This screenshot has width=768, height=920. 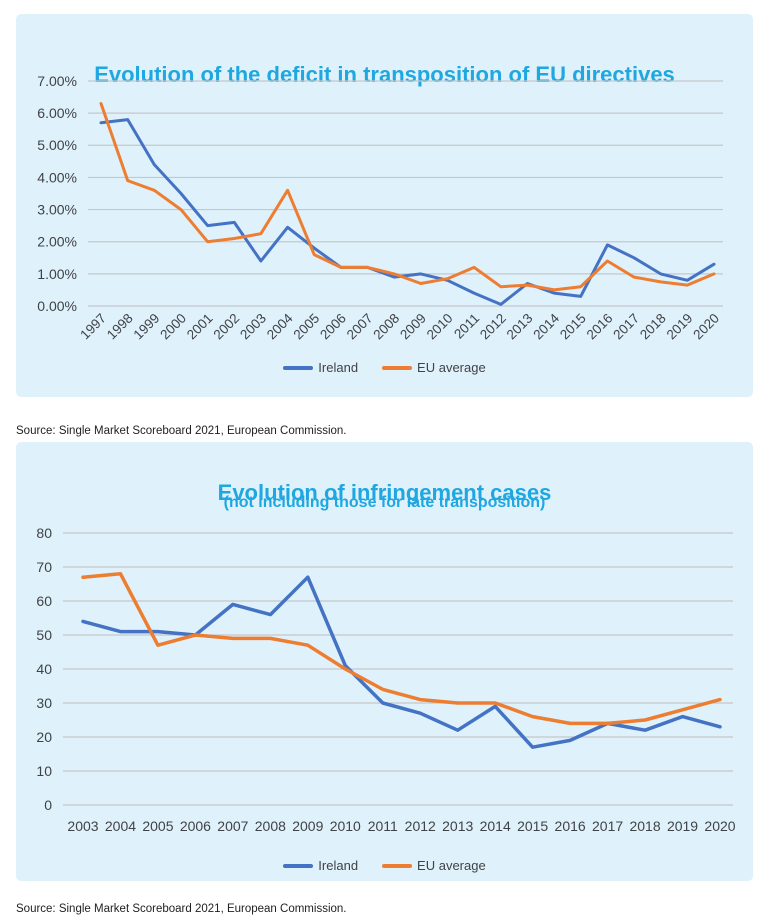 I want to click on x-tick-label: 2001, so click(x=200, y=327).